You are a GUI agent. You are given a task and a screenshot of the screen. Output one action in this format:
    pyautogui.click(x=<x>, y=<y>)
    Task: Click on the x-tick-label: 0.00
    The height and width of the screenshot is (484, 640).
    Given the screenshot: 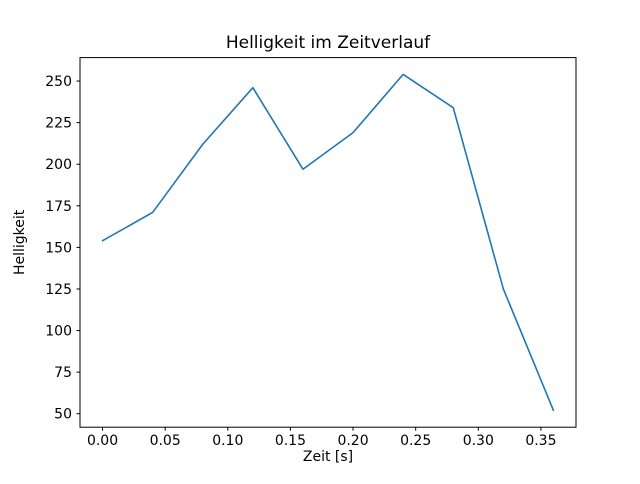 What is the action you would take?
    pyautogui.click(x=102, y=441)
    